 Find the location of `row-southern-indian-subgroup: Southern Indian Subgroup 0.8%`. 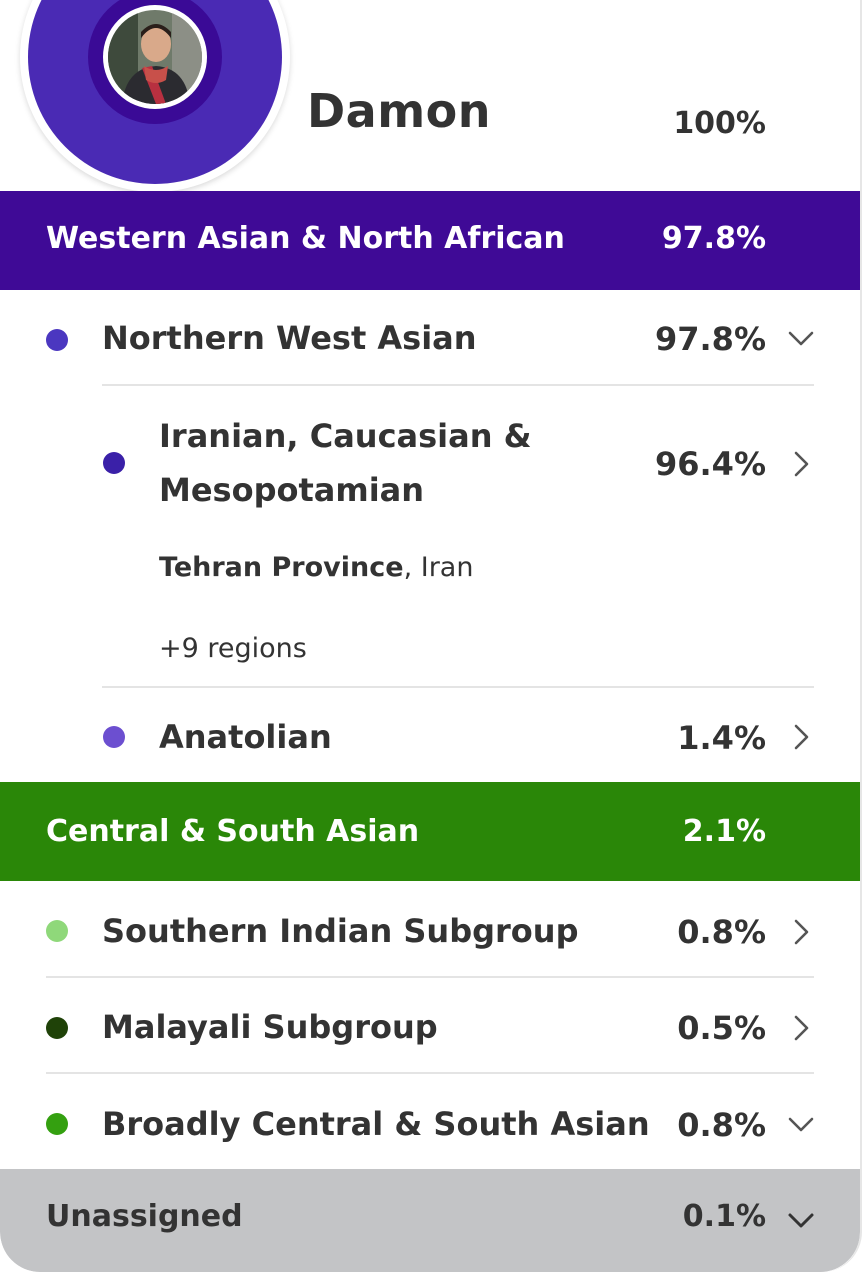

row-southern-indian-subgroup: Southern Indian Subgroup 0.8% is located at coordinates (430, 929).